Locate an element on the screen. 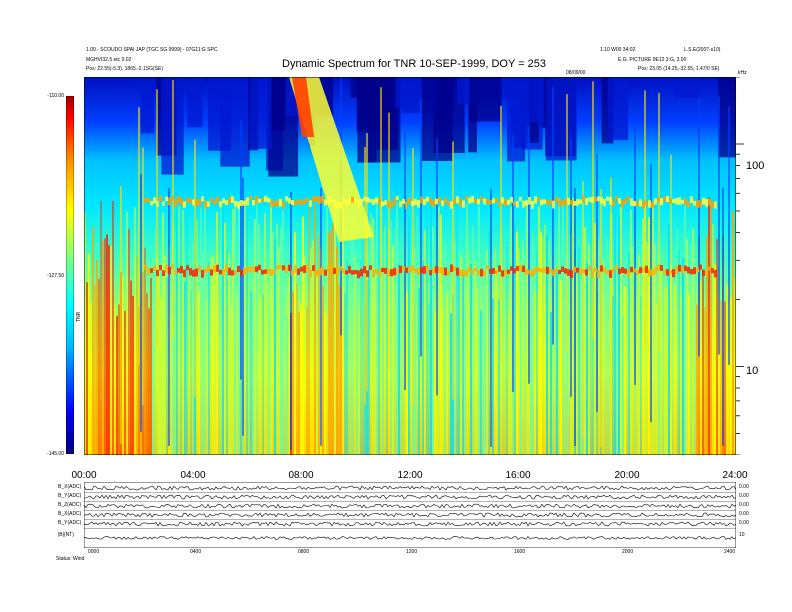 The height and width of the screenshot is (612, 792). panel-right-tick: 0.00 is located at coordinates (744, 505).